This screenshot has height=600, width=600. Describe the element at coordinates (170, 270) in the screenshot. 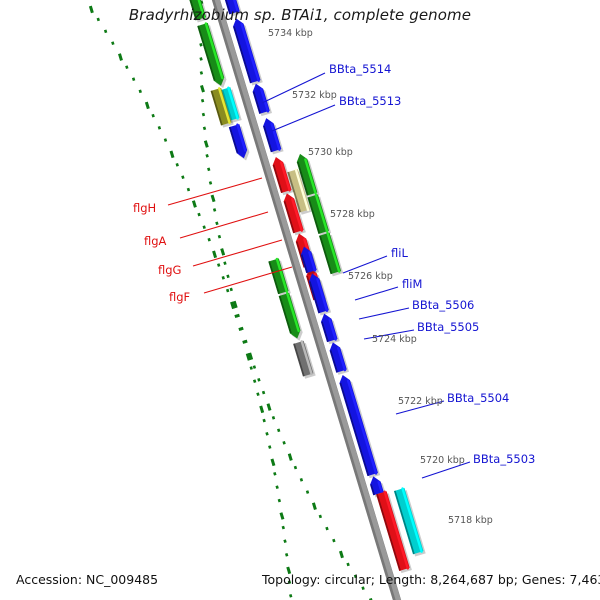

I see `gene-label: flgG` at that location.